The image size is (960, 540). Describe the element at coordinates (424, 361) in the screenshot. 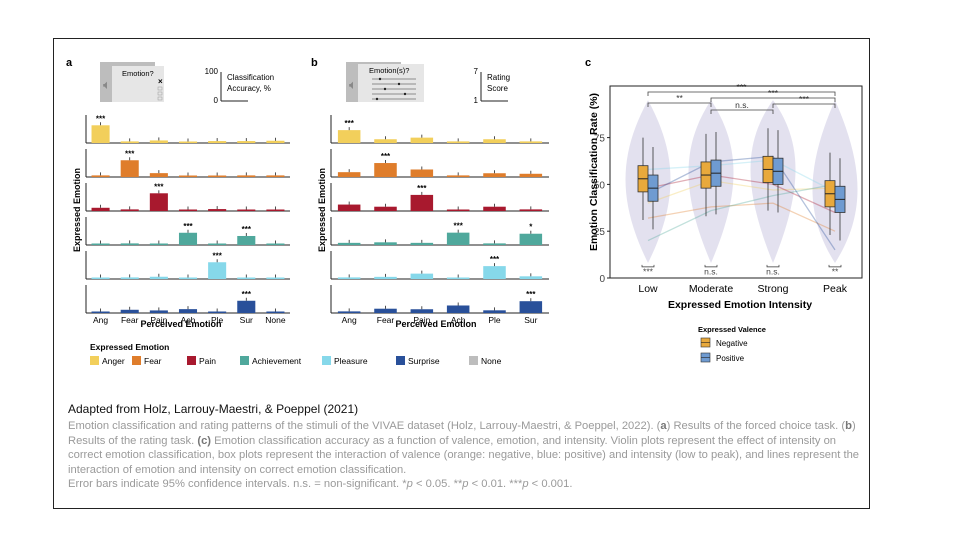

I see `legend-label: Surprise` at that location.